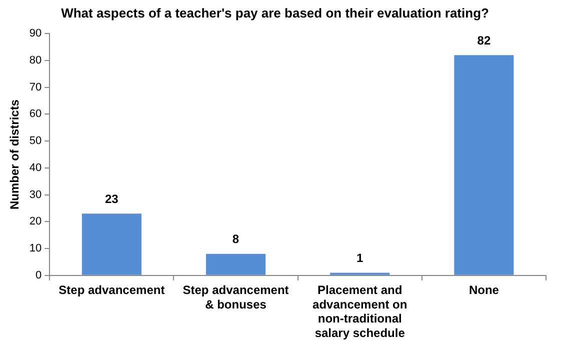 The height and width of the screenshot is (346, 566). Describe the element at coordinates (35, 34) in the screenshot. I see `y-tick-label: 90` at that location.